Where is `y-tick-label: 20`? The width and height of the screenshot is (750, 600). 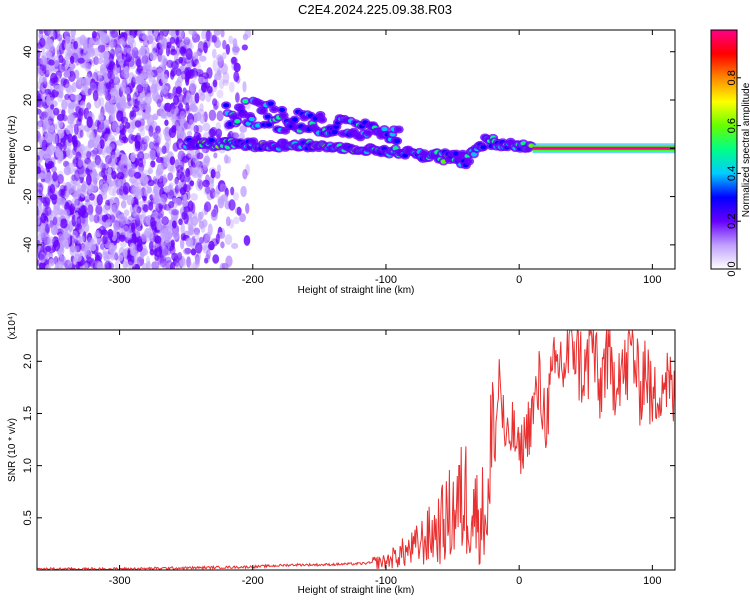 y-tick-label: 20 is located at coordinates (28, 100).